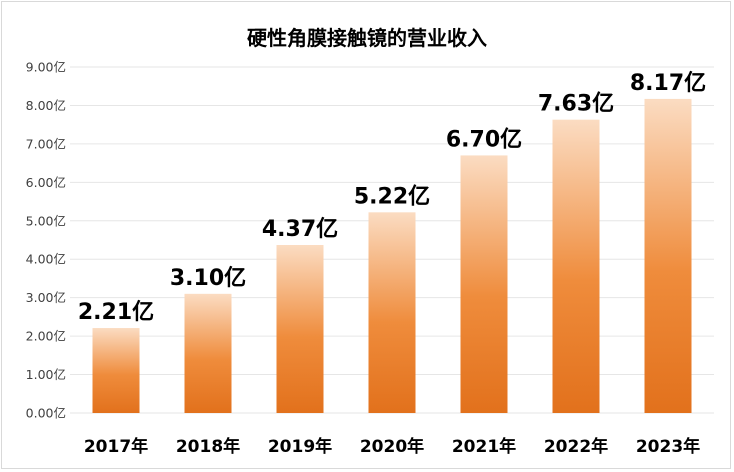  Describe the element at coordinates (576, 446) in the screenshot. I see `x-tick-label: 2022年` at that location.